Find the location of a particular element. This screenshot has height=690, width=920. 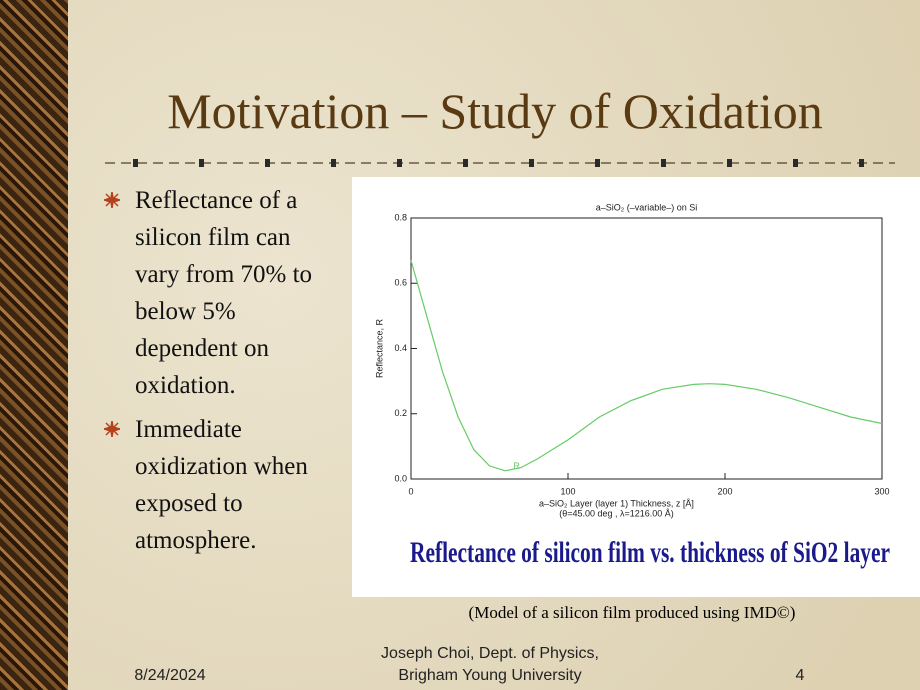

x-tick-label: 300 is located at coordinates (881, 491).